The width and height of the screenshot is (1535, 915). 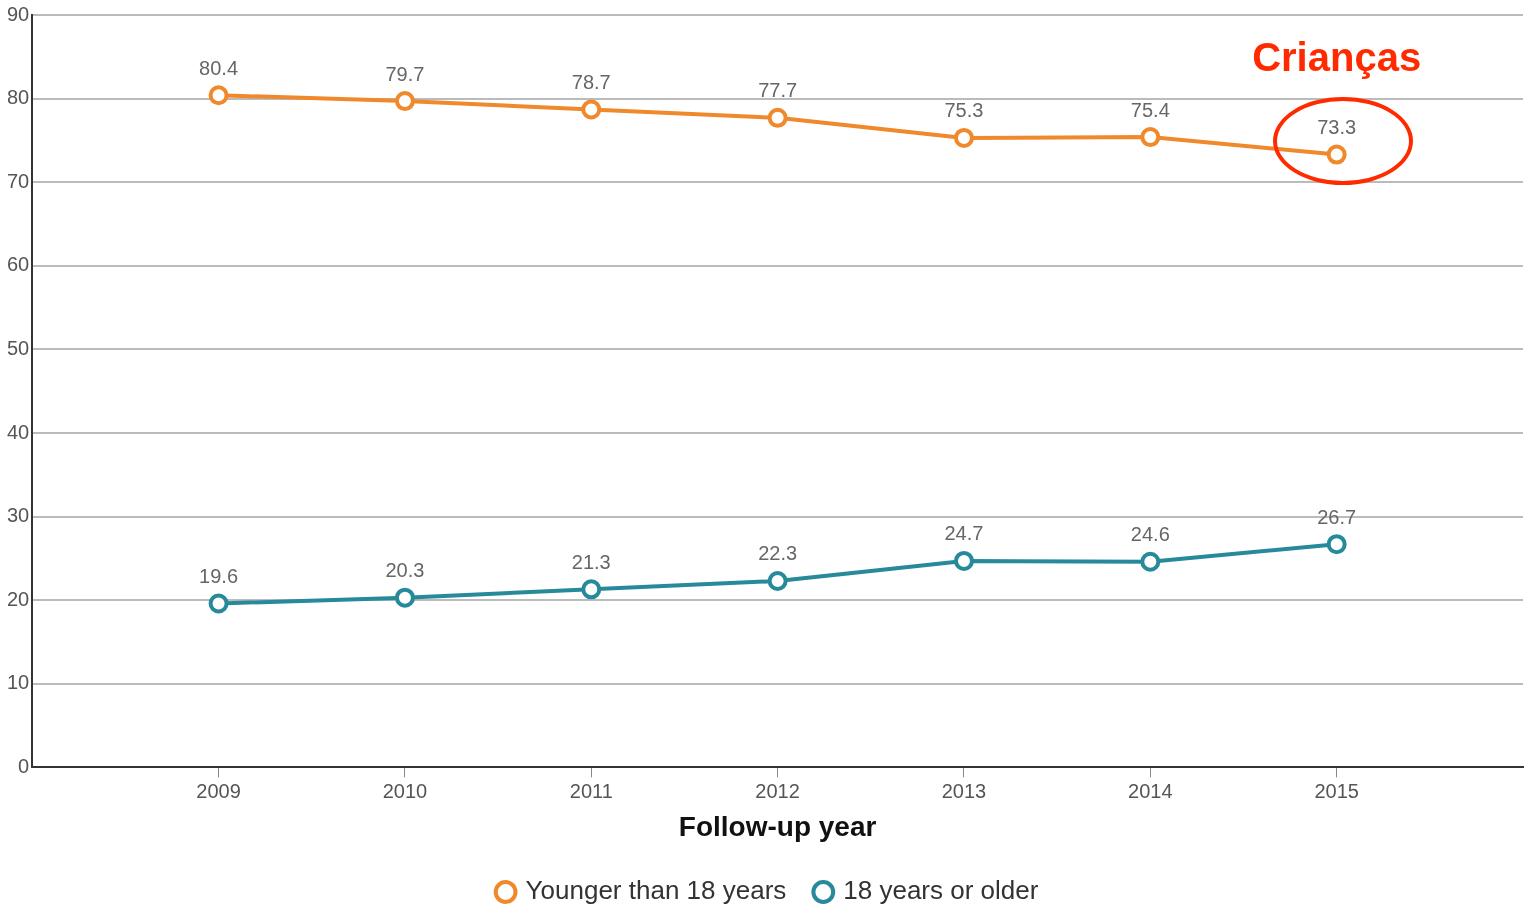 I want to click on legend-label: Younger than 18 years, so click(x=656, y=890).